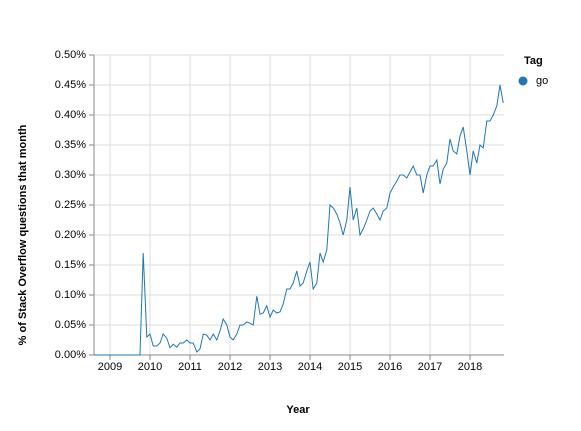  I want to click on y-tick-label: 0.20%, so click(70, 235).